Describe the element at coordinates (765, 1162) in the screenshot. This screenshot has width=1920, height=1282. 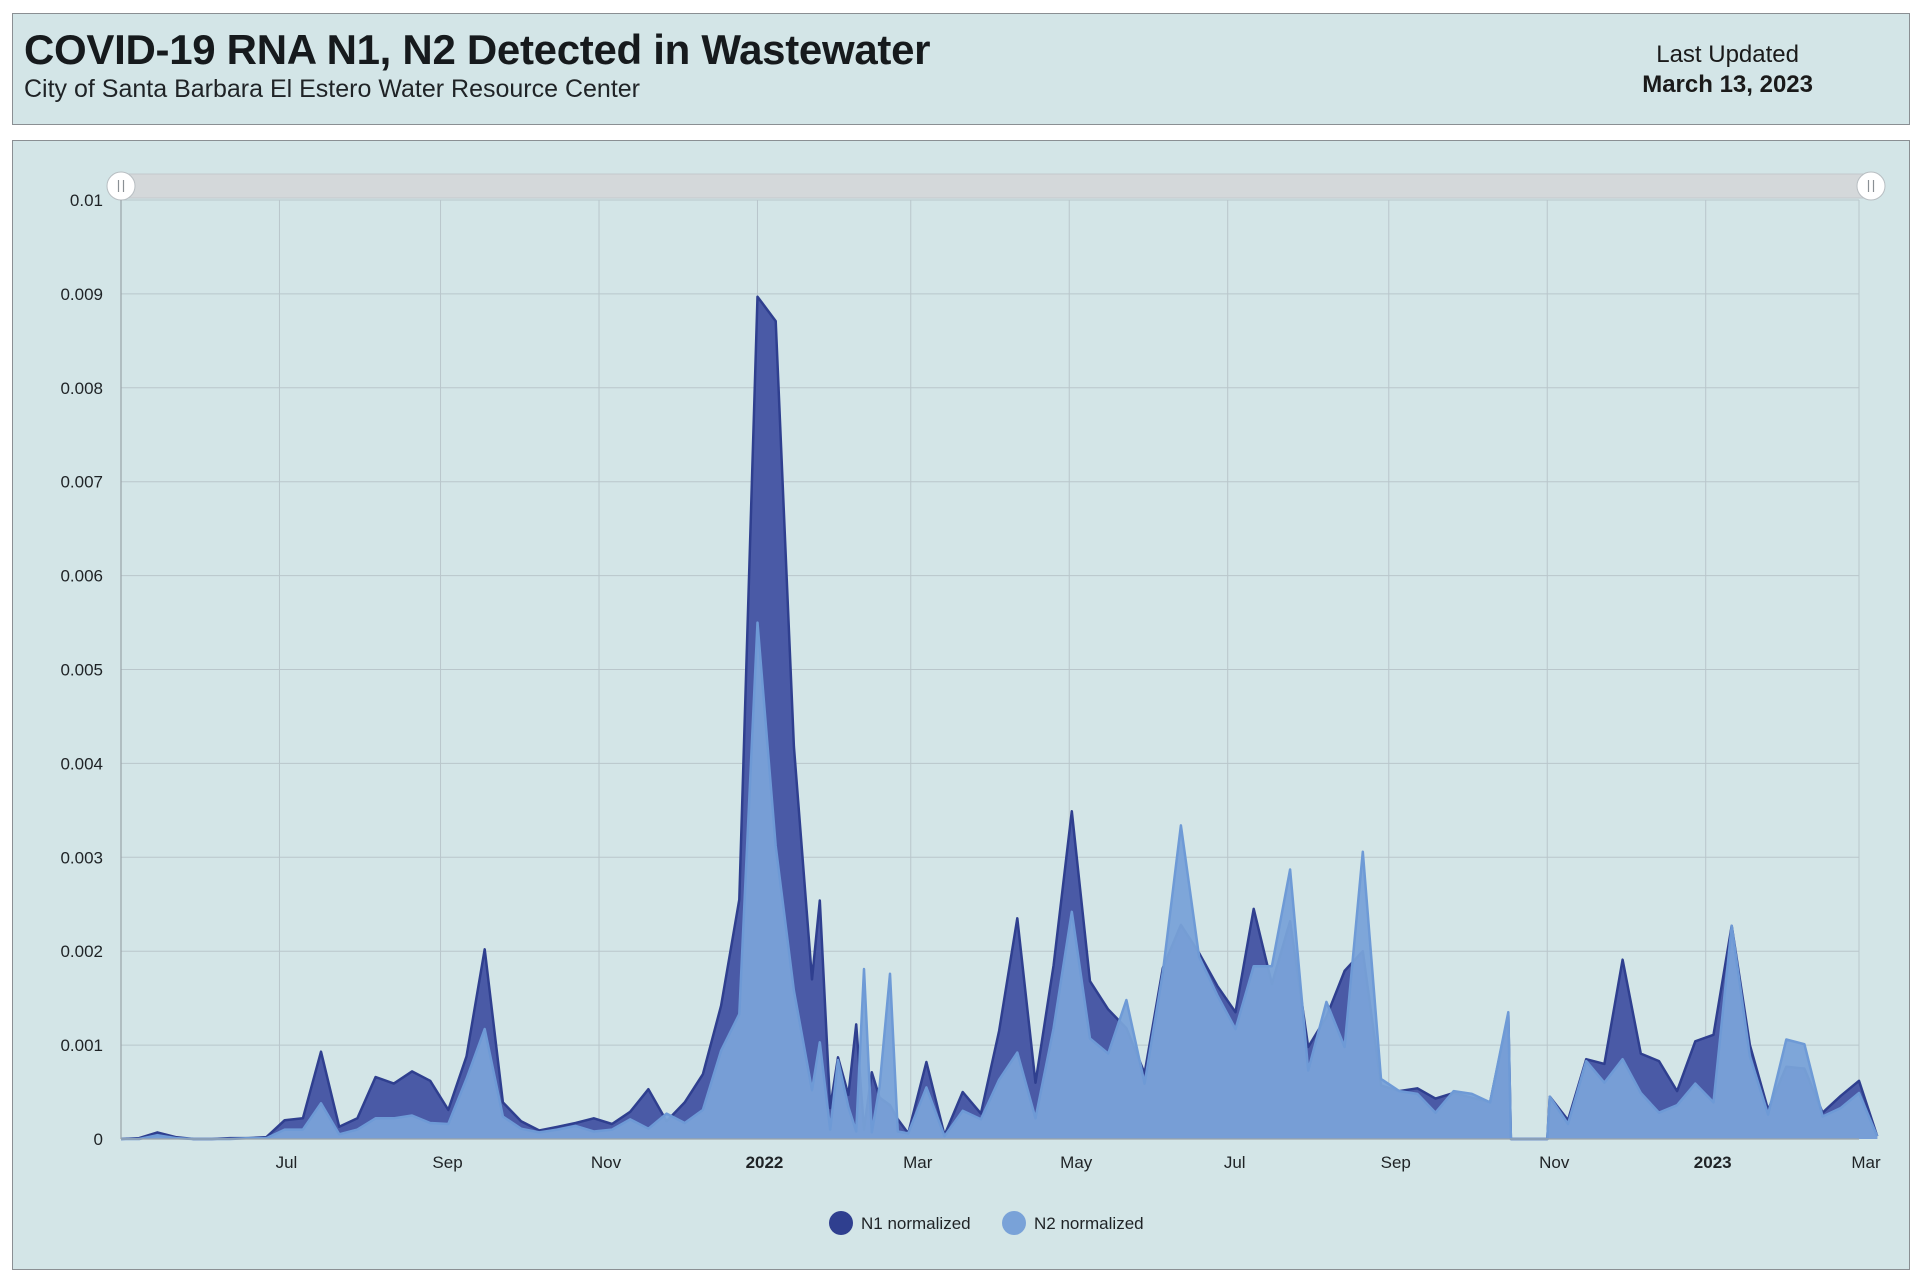
I see `x-tick-label: 2022` at that location.